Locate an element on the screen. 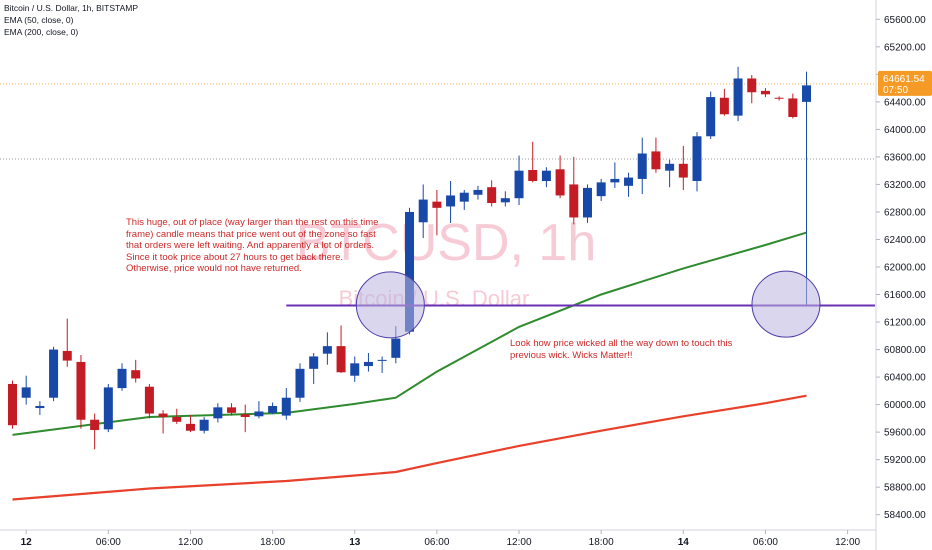  price-tick-label: 64000.00 is located at coordinates (905, 130).